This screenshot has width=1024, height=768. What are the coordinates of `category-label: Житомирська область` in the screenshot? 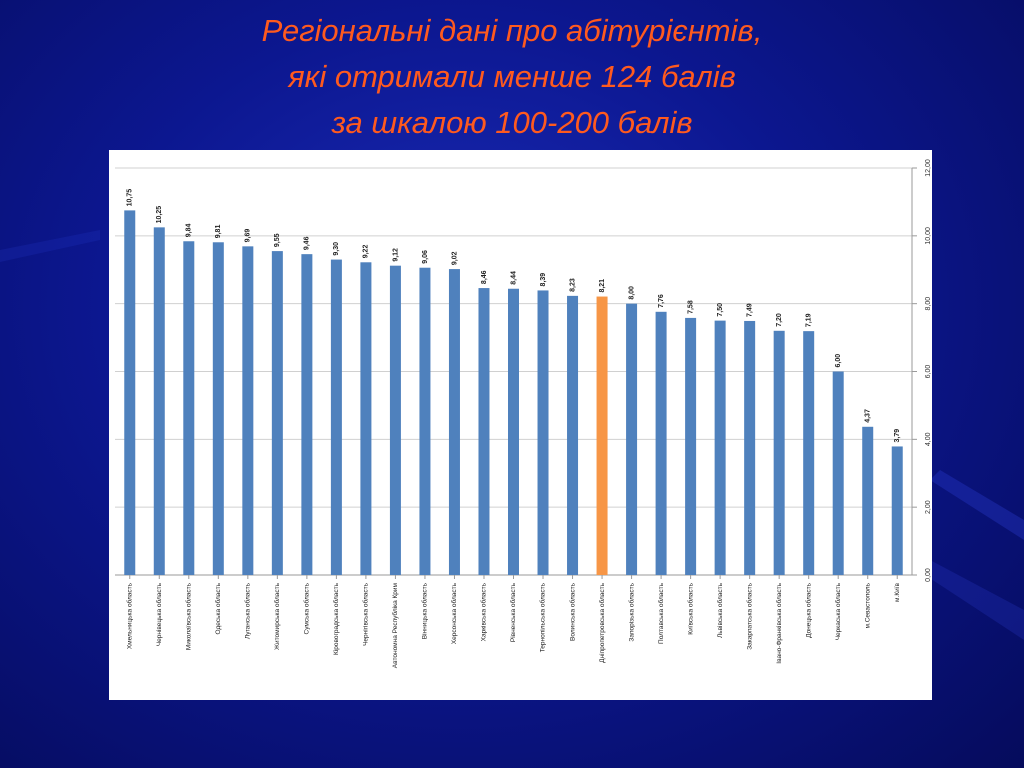 It's located at (277, 616).